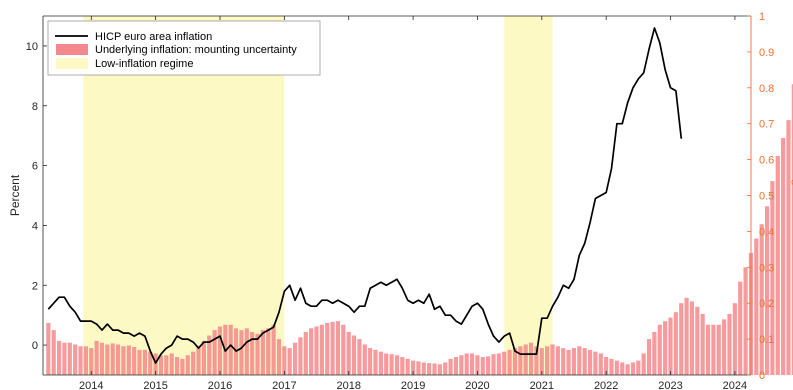 The height and width of the screenshot is (390, 793). I want to click on y-right-tick-label: 0.3, so click(766, 268).